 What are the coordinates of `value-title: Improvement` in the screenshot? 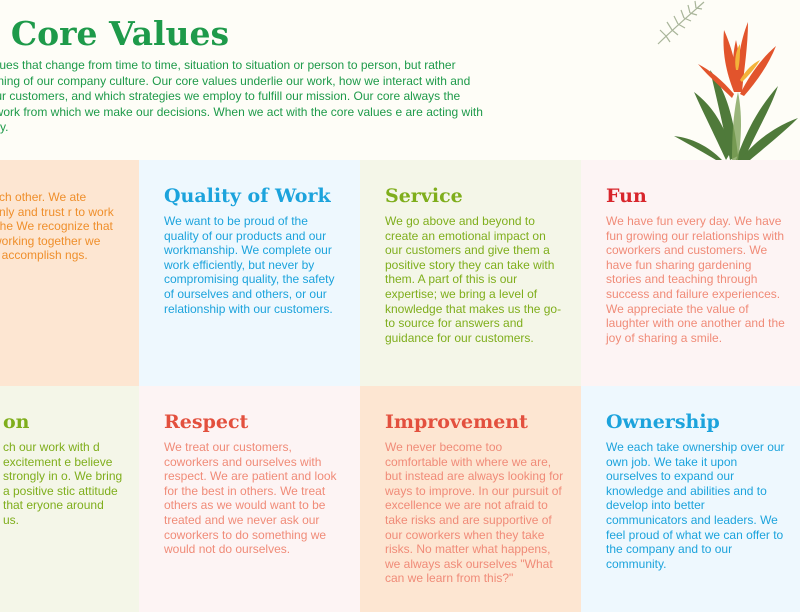 It's located at (456, 422).